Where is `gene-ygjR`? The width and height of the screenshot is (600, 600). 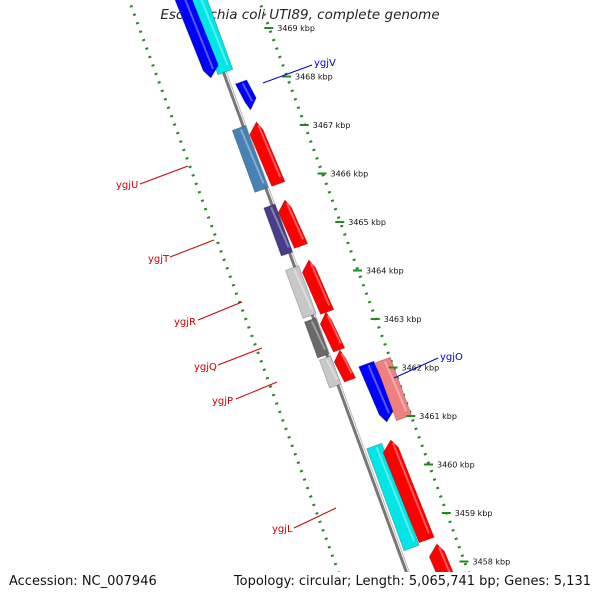 gene-ygjR is located at coordinates (300, 292).